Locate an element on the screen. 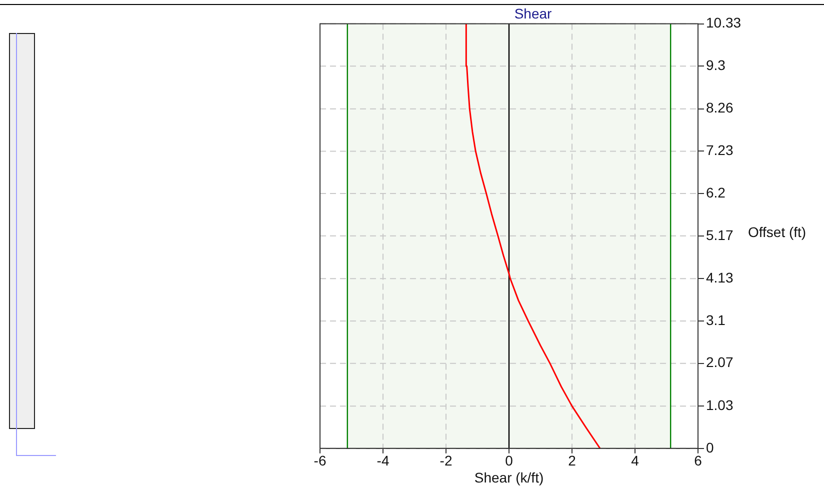  x-tick-label: 0 is located at coordinates (509, 460).